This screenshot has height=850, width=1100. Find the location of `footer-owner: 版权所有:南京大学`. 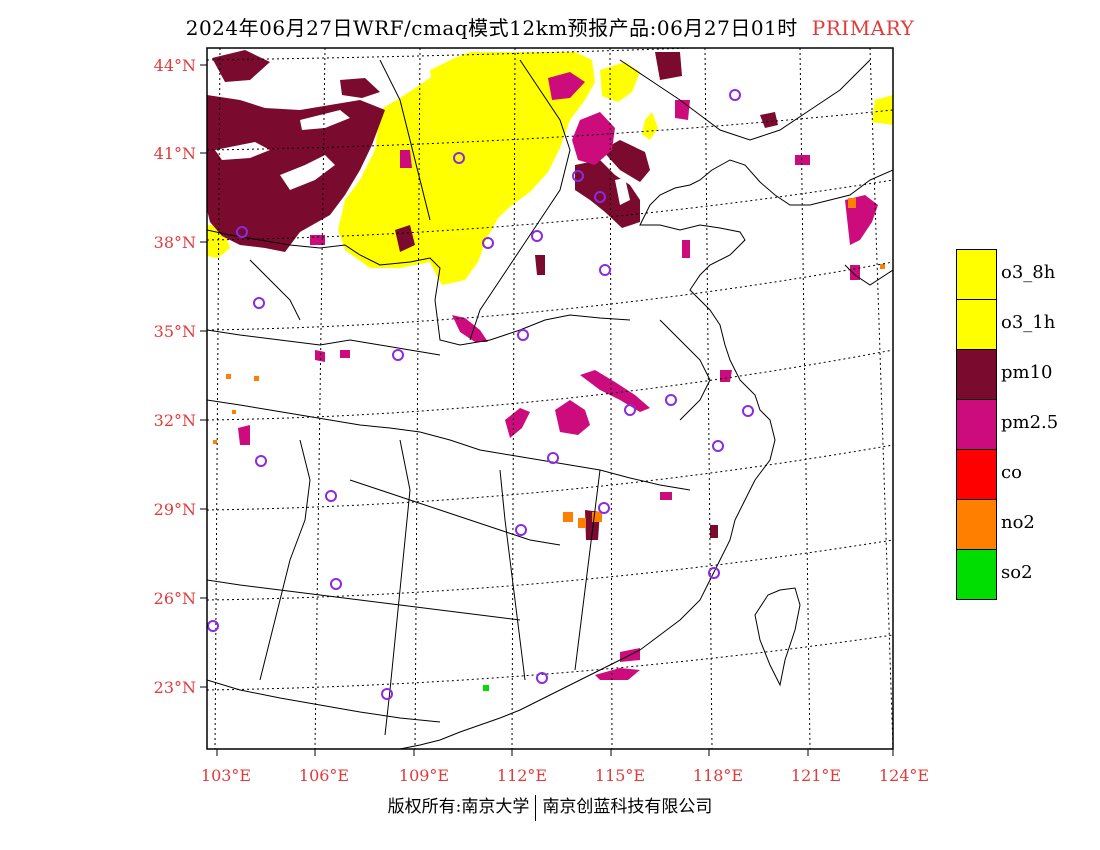

footer-owner: 版权所有:南京大学 is located at coordinates (458, 807).